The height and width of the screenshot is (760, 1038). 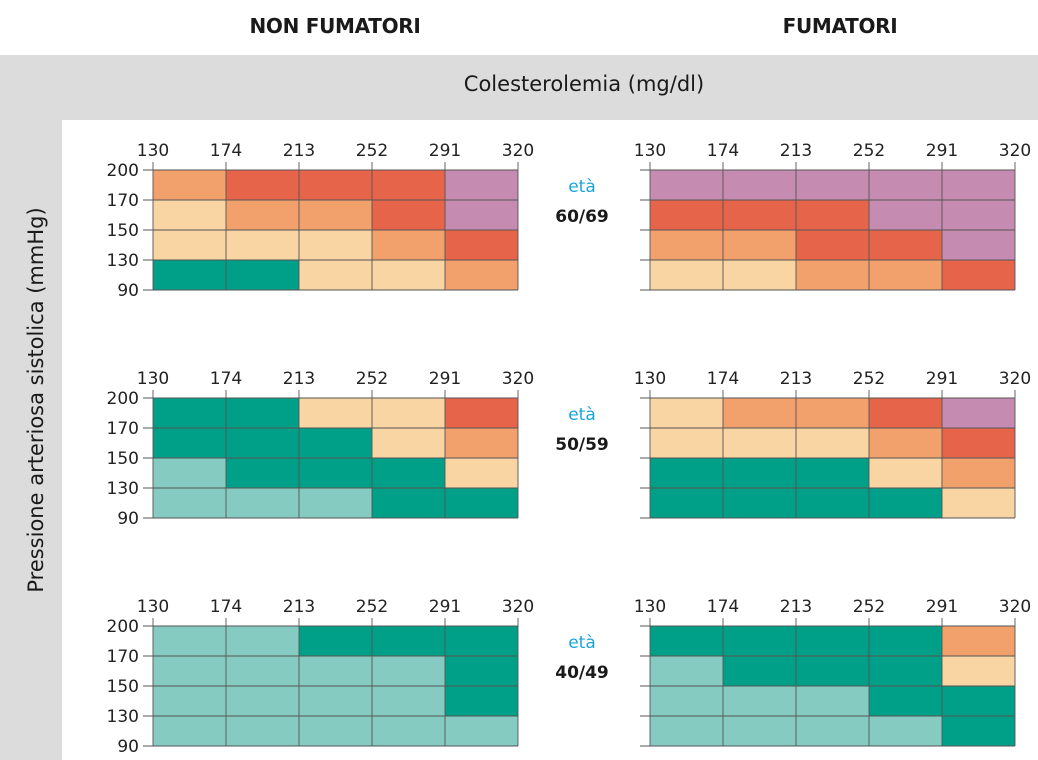 I want to click on y-tick-label: 170, so click(x=123, y=201).